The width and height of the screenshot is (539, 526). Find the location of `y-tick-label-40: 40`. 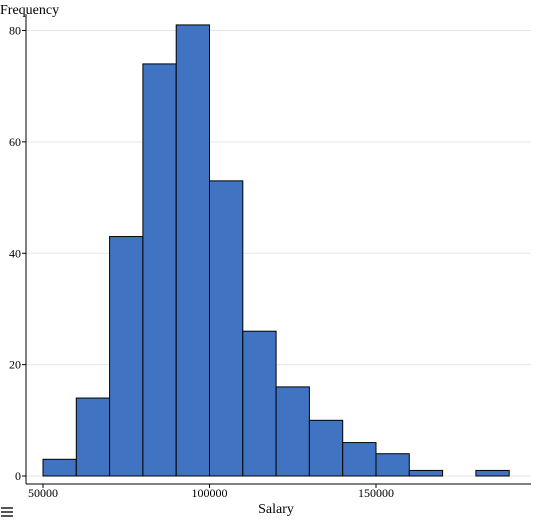

y-tick-label-40: 40 is located at coordinates (15, 253).